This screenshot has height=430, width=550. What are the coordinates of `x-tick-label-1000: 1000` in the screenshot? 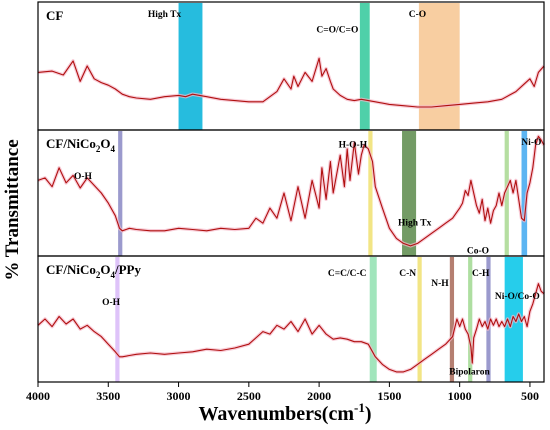 It's located at (460, 396).